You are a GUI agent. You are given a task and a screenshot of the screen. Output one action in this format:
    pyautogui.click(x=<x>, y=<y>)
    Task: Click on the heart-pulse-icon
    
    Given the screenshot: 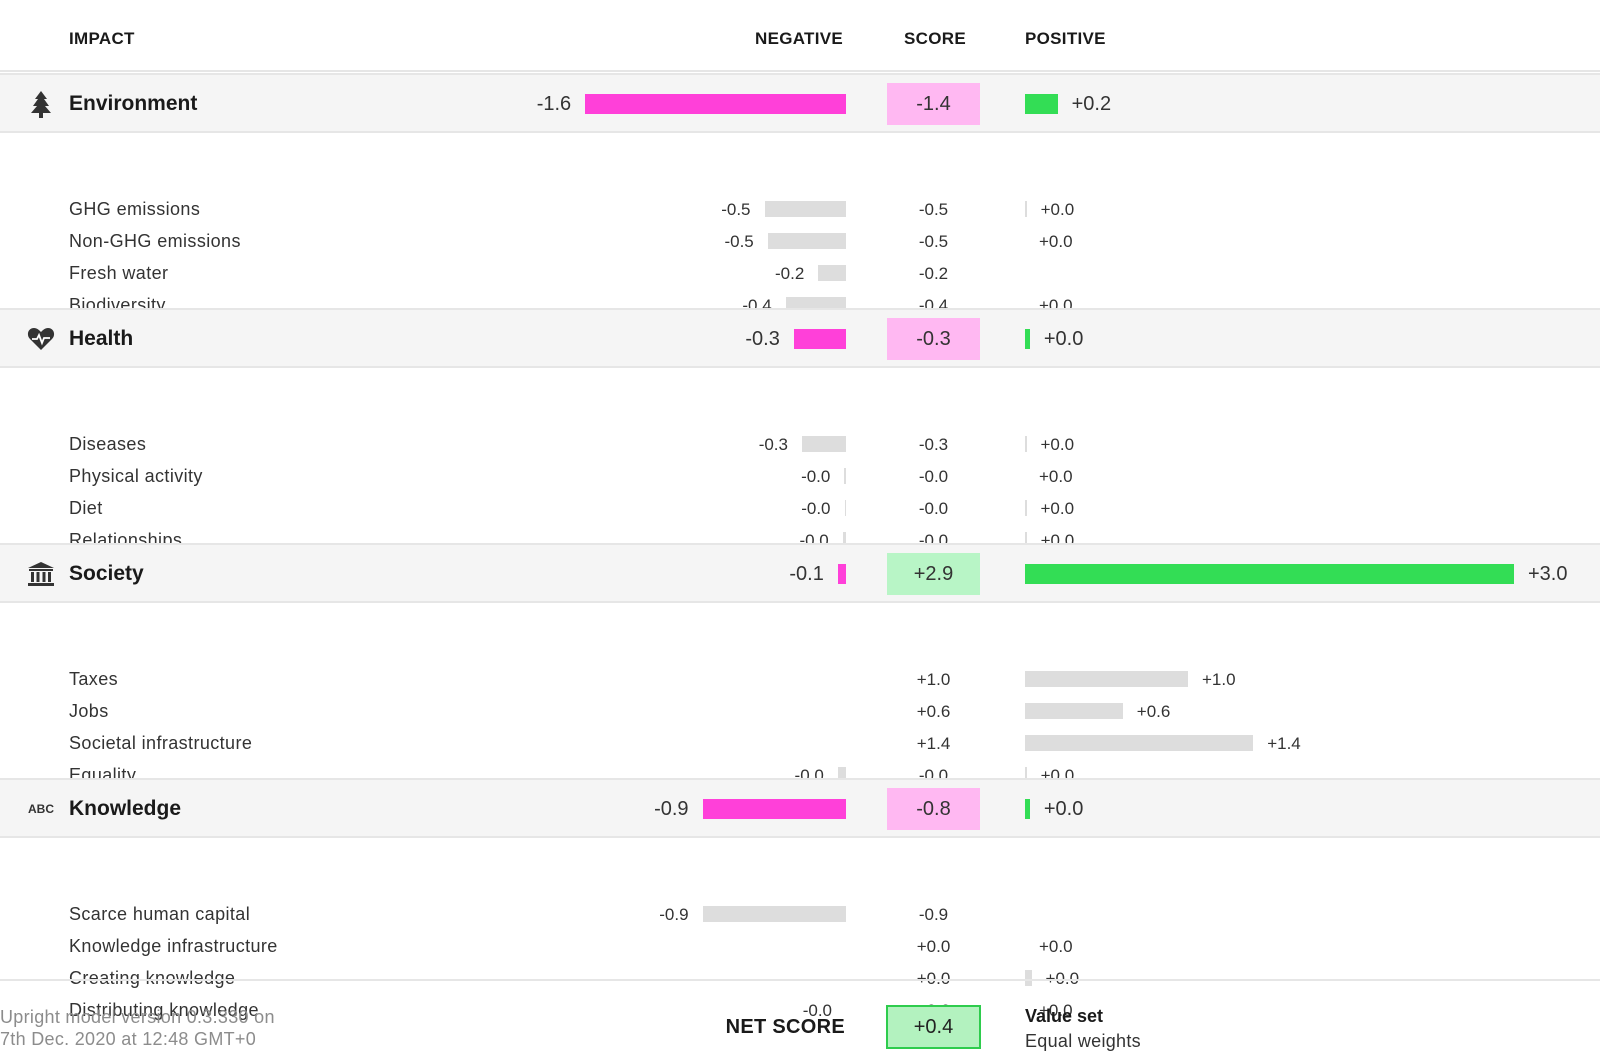 What is the action you would take?
    pyautogui.click(x=41, y=339)
    